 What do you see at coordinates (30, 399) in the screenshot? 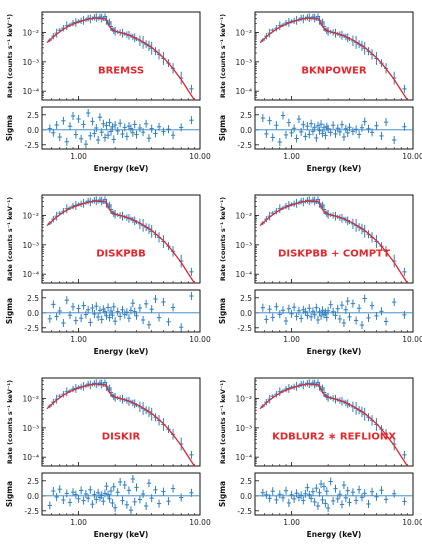
I see `y-tick-label: 10⁻²` at bounding box center [30, 399].